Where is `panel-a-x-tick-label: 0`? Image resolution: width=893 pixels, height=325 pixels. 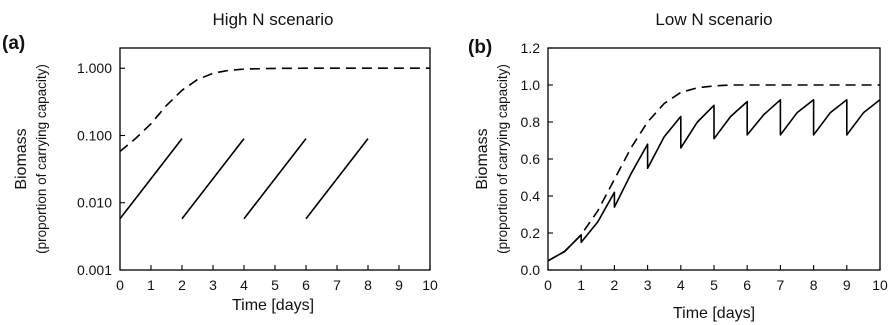 panel-a-x-tick-label: 0 is located at coordinates (120, 285).